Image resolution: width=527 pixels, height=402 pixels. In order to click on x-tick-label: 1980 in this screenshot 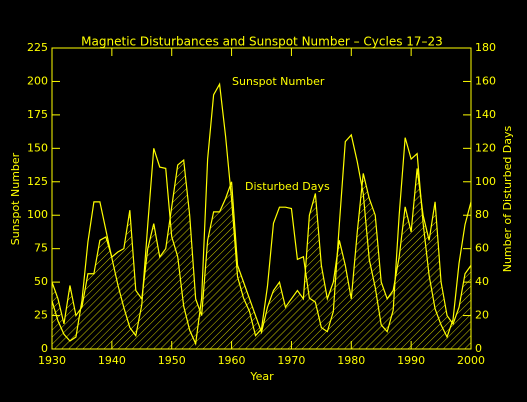, I will do `click(351, 360)`.